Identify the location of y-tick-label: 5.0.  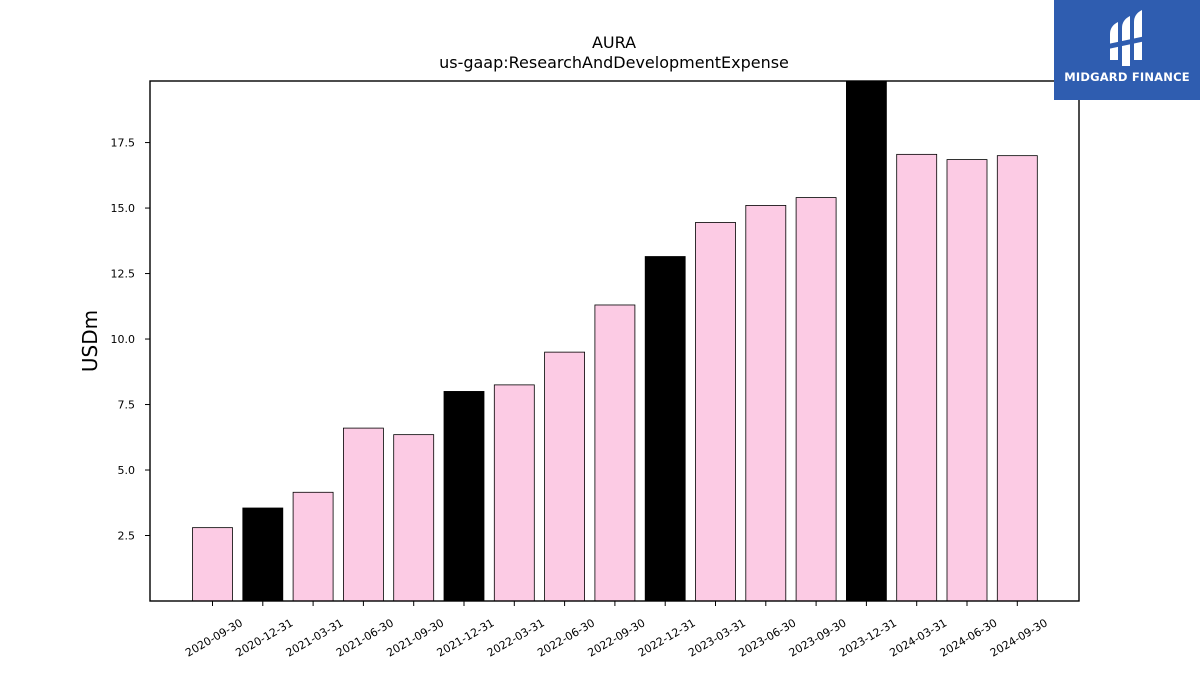
(127, 470).